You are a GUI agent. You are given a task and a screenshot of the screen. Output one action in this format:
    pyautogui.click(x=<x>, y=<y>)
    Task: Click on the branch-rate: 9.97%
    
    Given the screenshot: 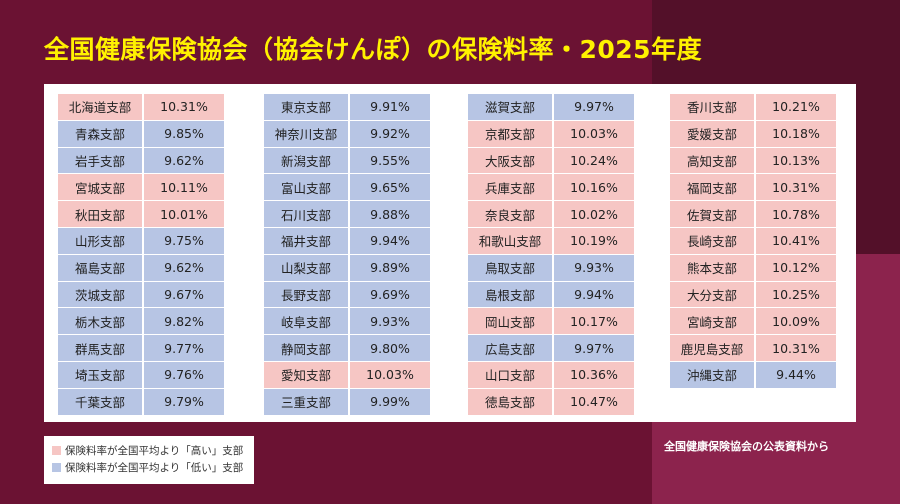 What is the action you would take?
    pyautogui.click(x=594, y=348)
    